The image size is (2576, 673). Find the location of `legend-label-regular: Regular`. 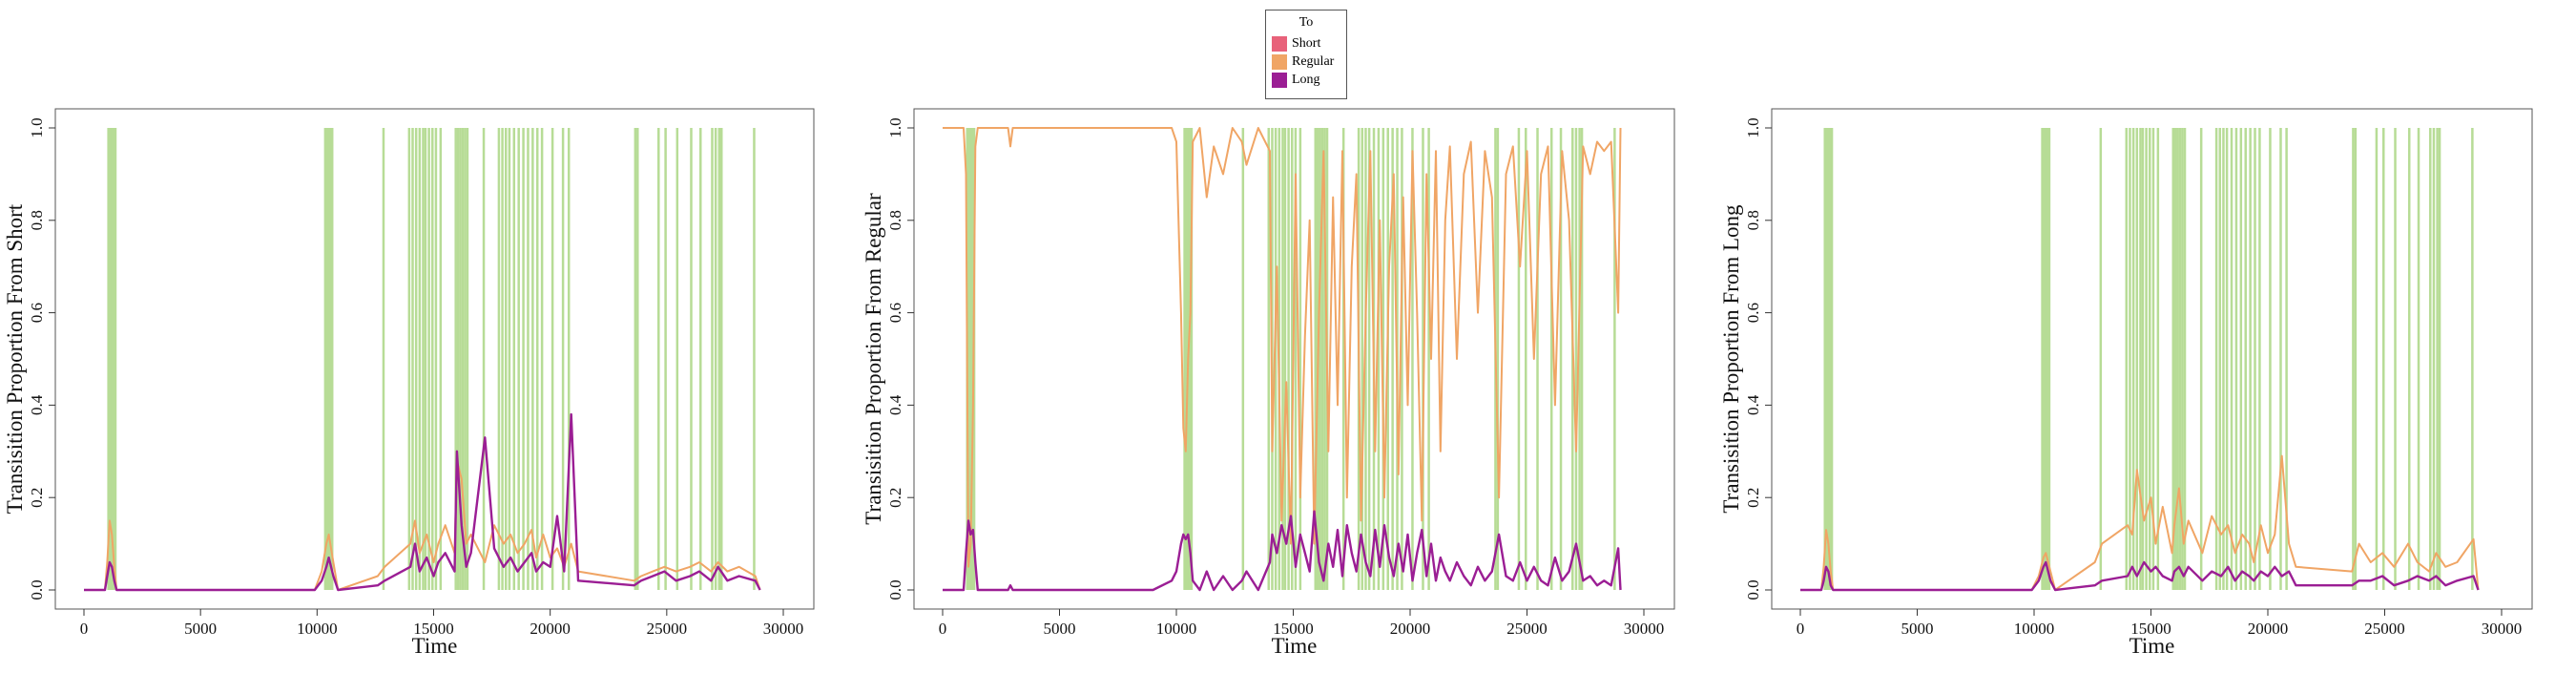

legend-label-regular: Regular is located at coordinates (1313, 62).